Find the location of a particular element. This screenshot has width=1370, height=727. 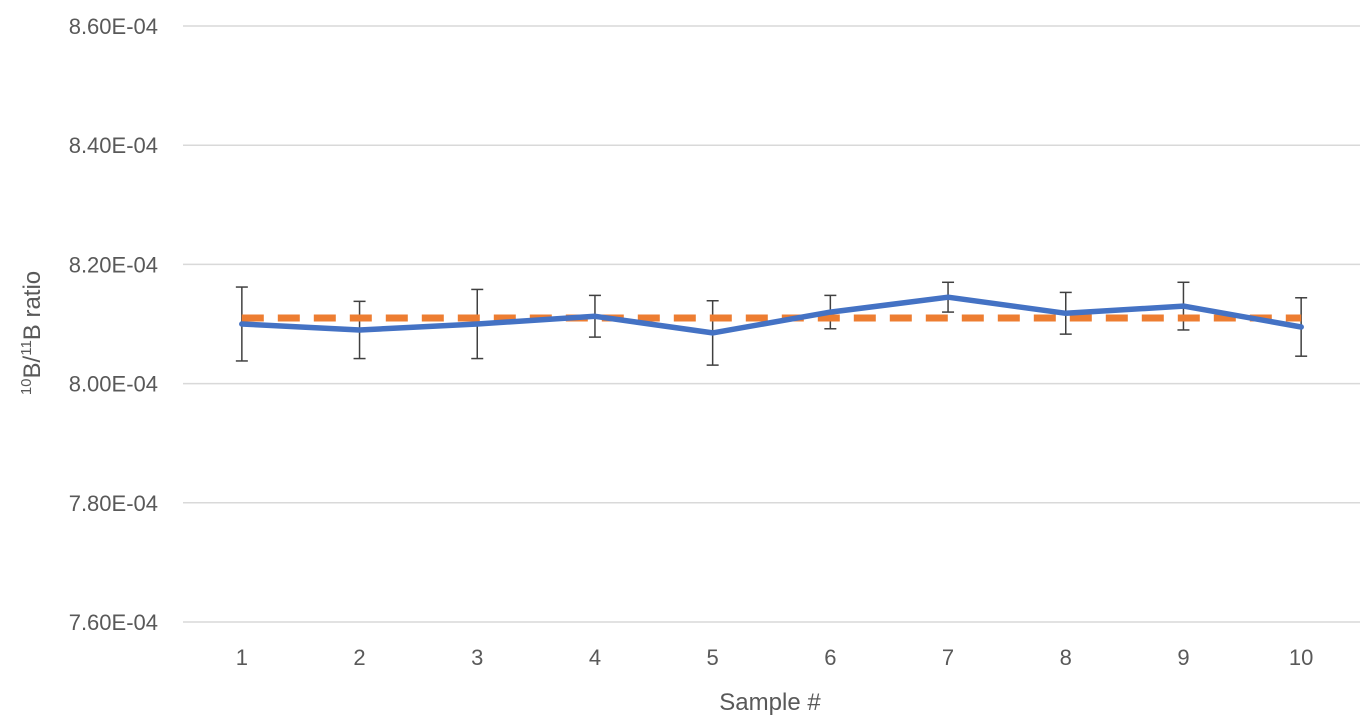

x-tick-label: 10 is located at coordinates (1301, 657).